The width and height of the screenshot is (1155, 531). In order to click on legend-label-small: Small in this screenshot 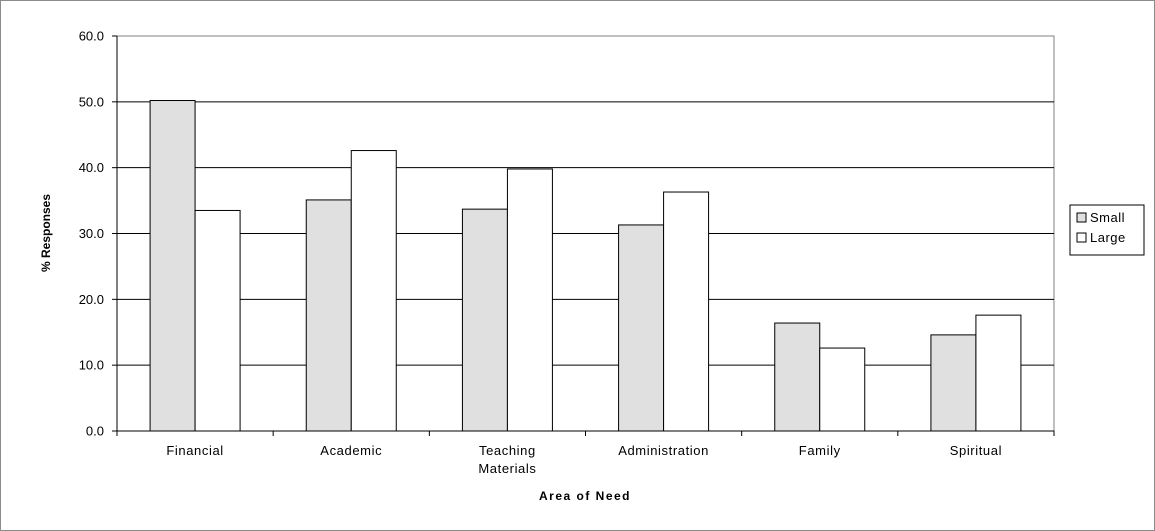, I will do `click(1107, 217)`.